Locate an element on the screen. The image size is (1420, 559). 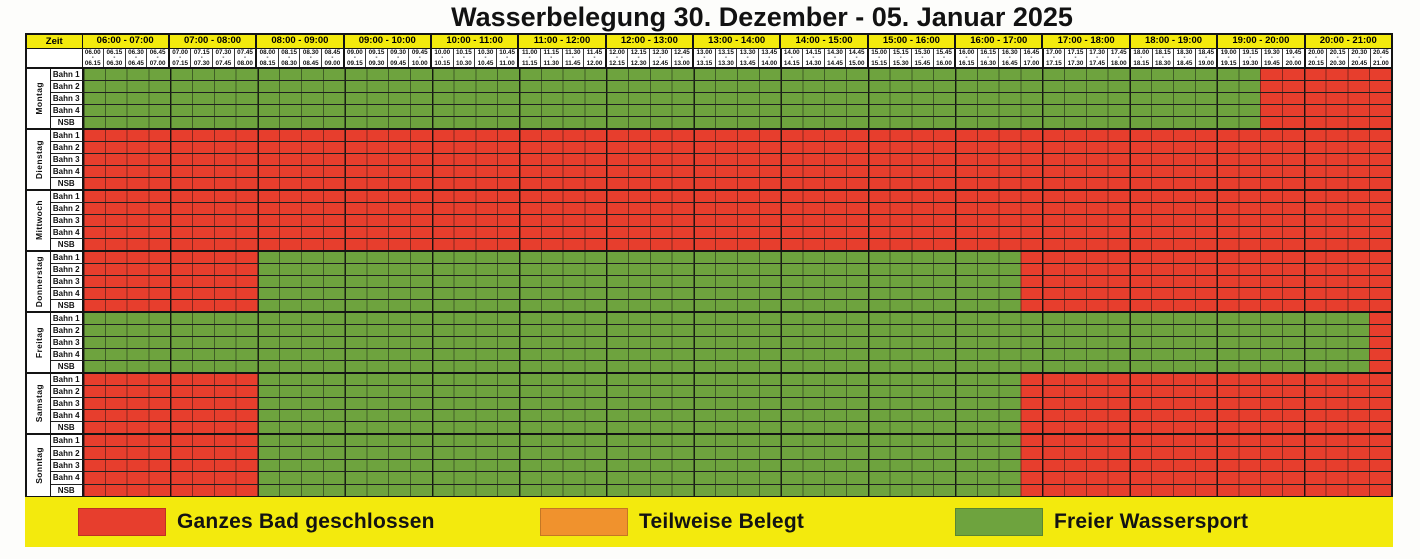
quarter-start-label: 20.00 is located at coordinates (1316, 52).